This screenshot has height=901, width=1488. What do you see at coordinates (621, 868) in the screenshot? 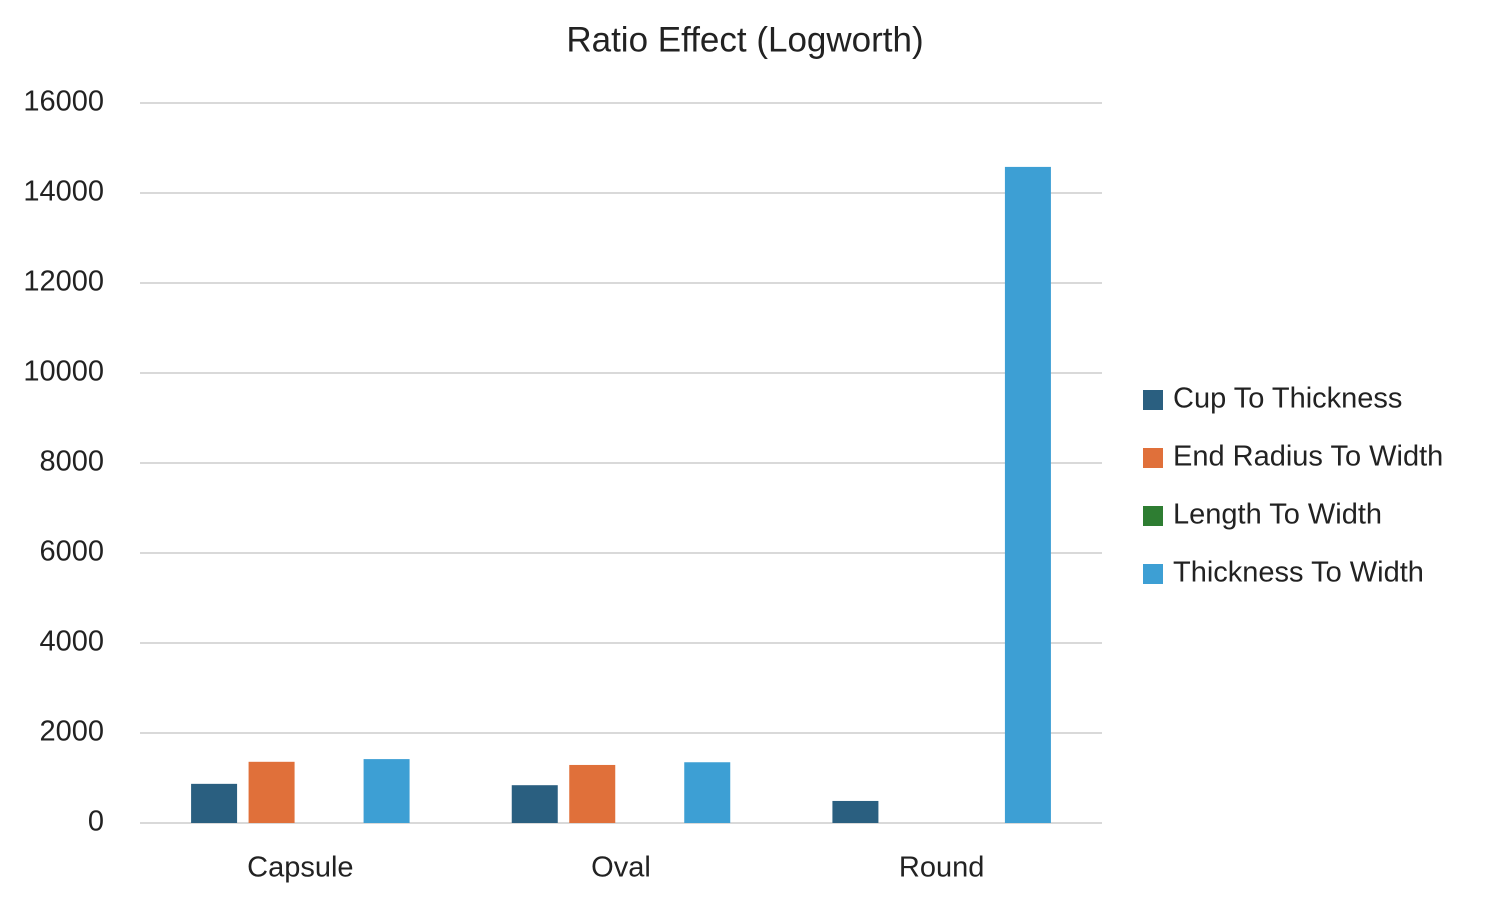
I see `x-tick-label: Oval` at bounding box center [621, 868].